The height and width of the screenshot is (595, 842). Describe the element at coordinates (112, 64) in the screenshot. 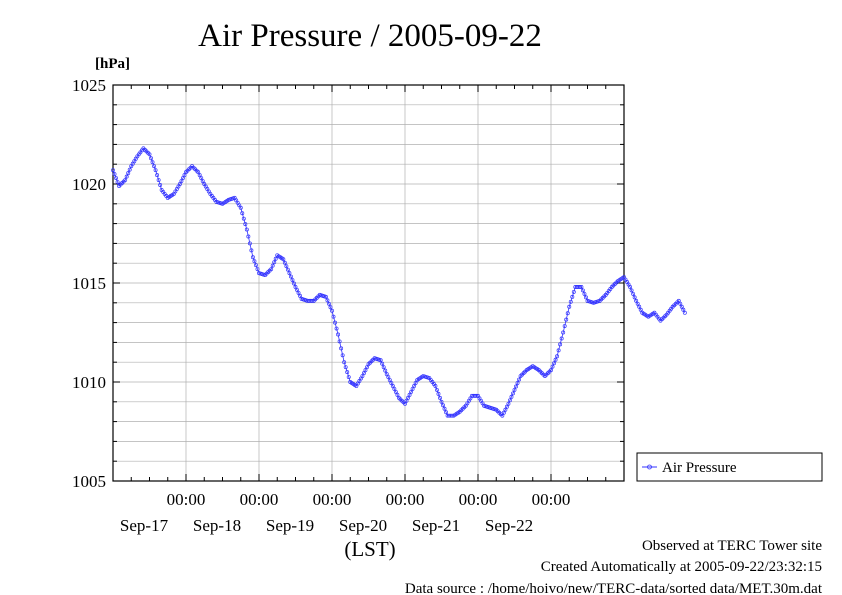

I see `y-axis-unit: [hPa]` at that location.